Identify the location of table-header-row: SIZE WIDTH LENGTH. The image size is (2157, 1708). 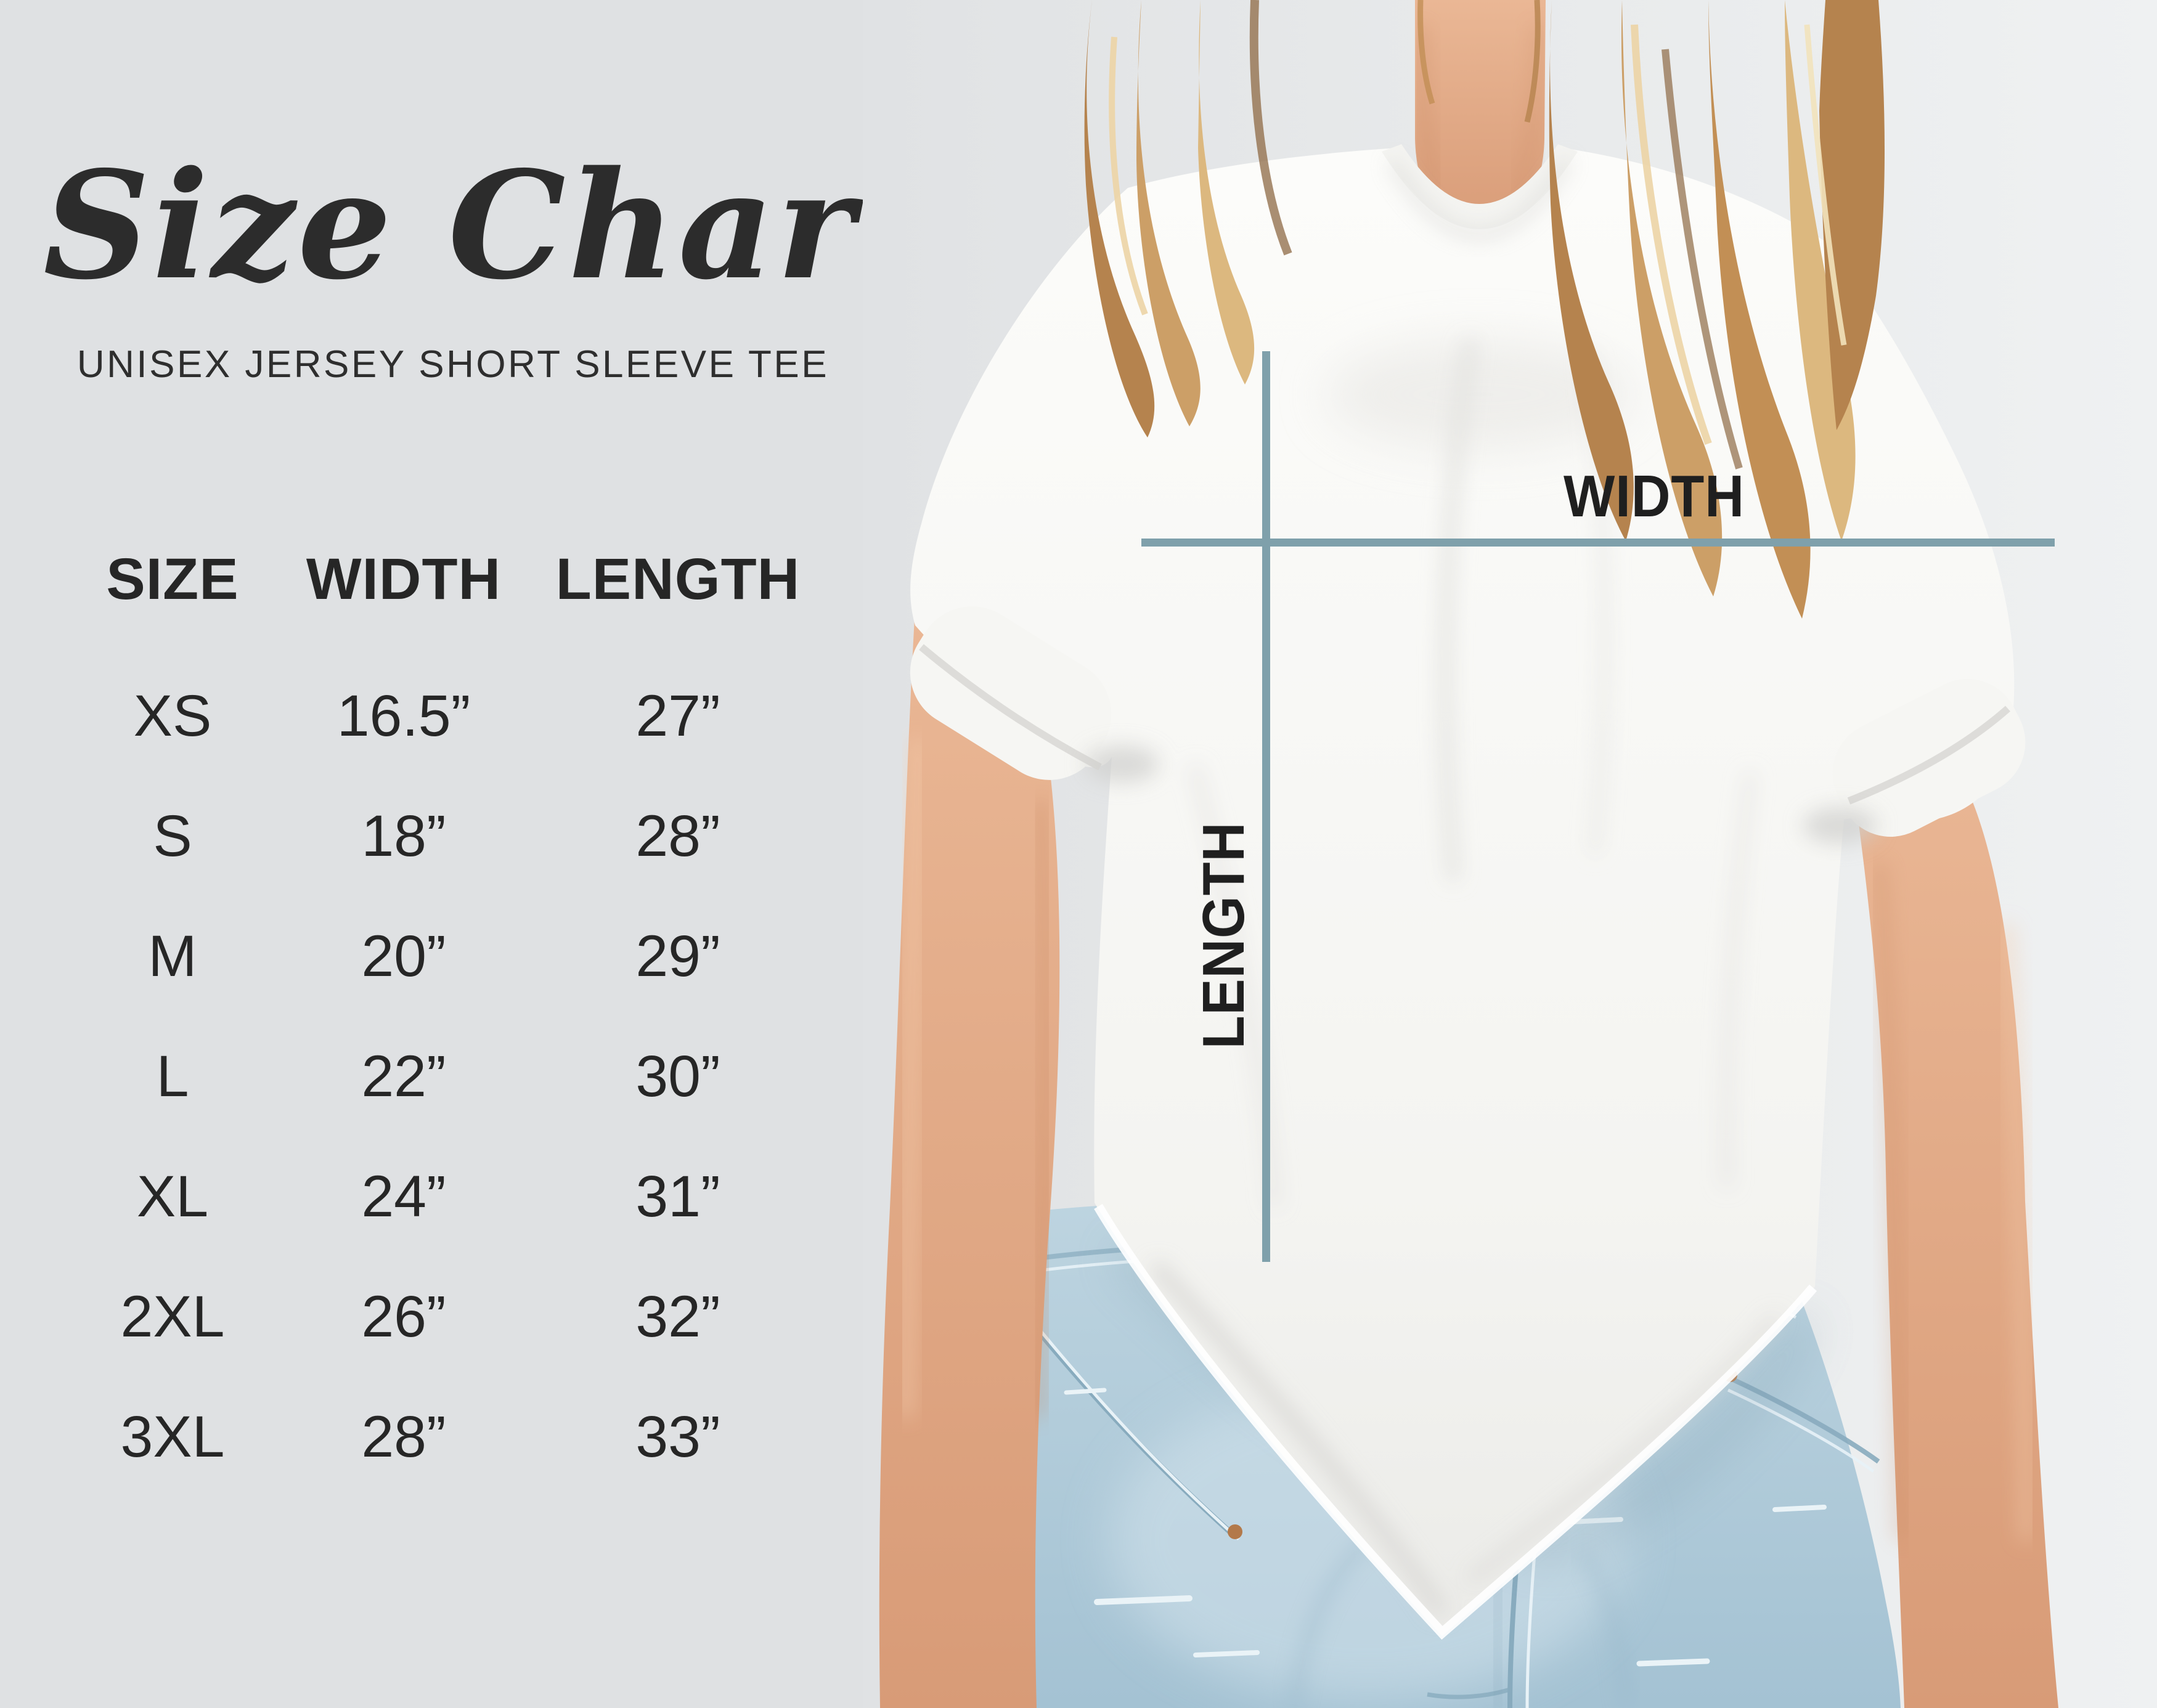
(447, 579).